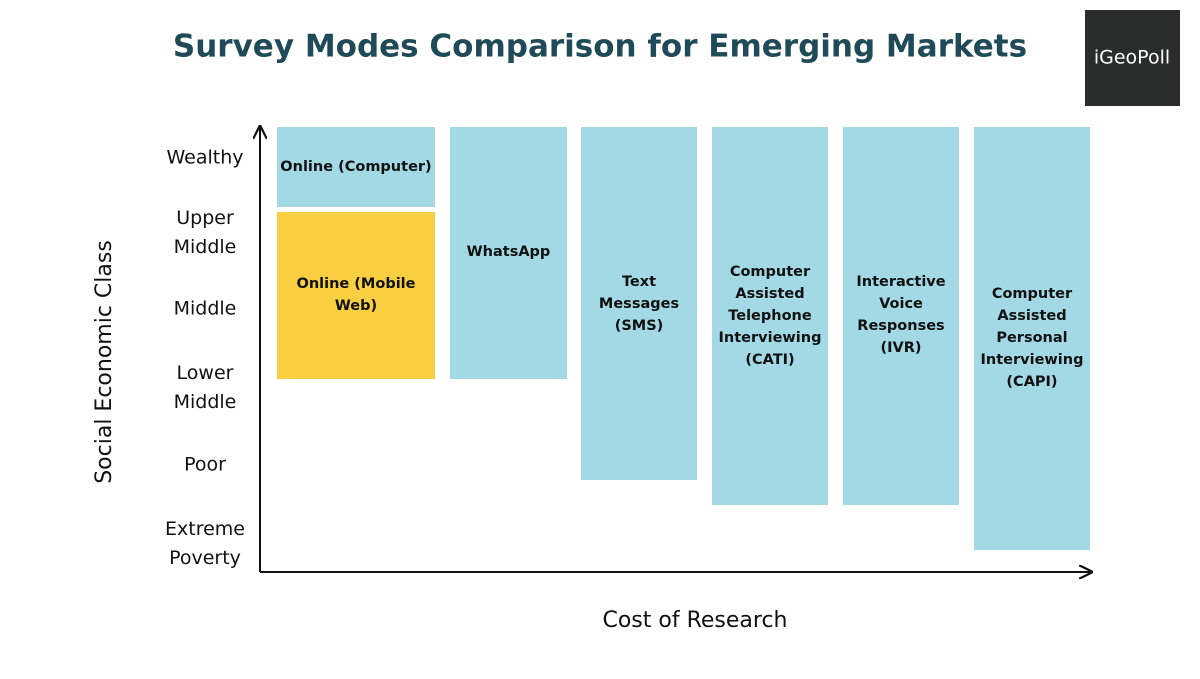  Describe the element at coordinates (901, 304) in the screenshot. I see `mode-label: Voice` at that location.